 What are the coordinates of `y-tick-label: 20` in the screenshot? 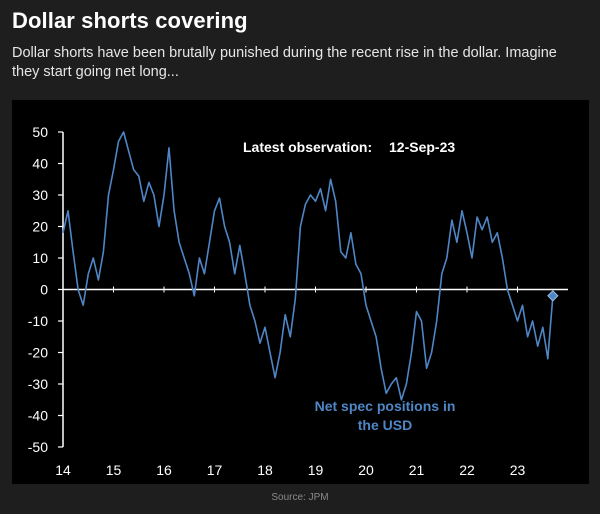 It's located at (40, 227).